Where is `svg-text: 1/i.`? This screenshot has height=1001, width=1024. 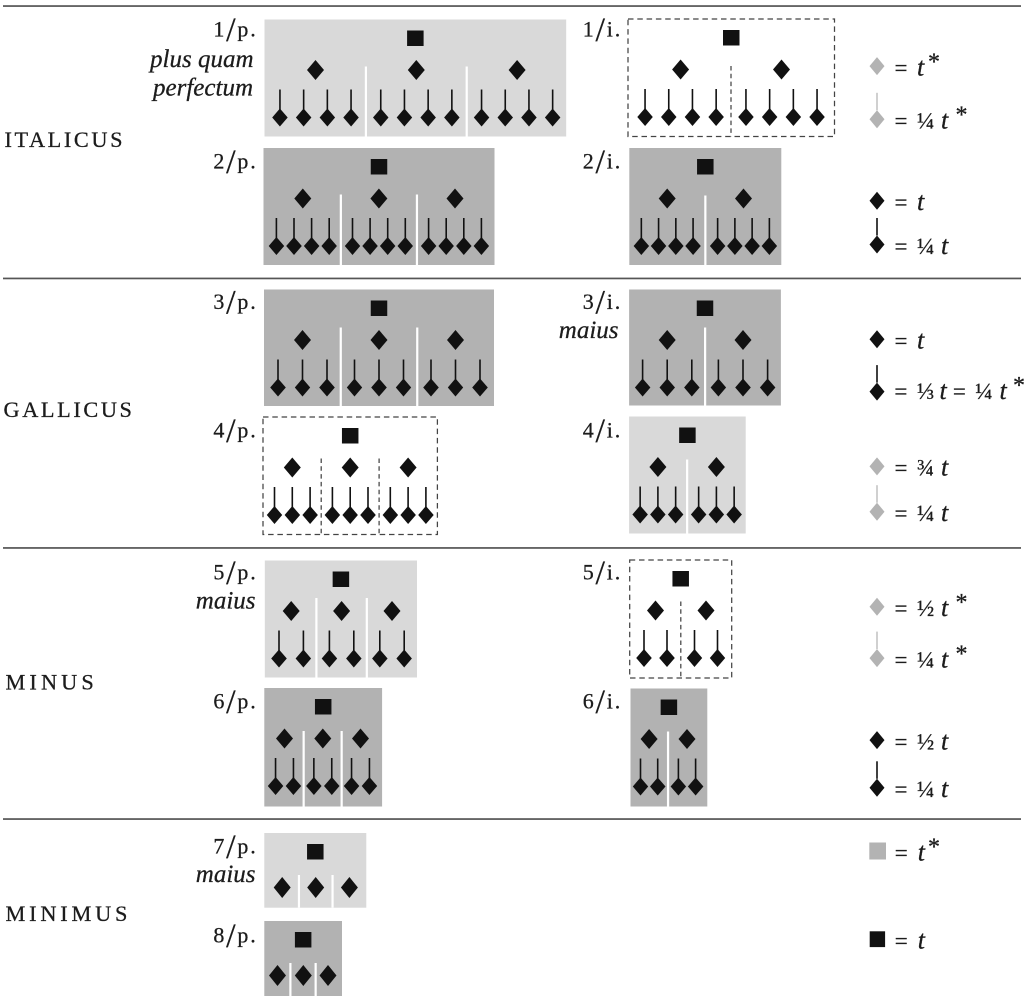 svg-text: 1/i. is located at coordinates (602, 30).